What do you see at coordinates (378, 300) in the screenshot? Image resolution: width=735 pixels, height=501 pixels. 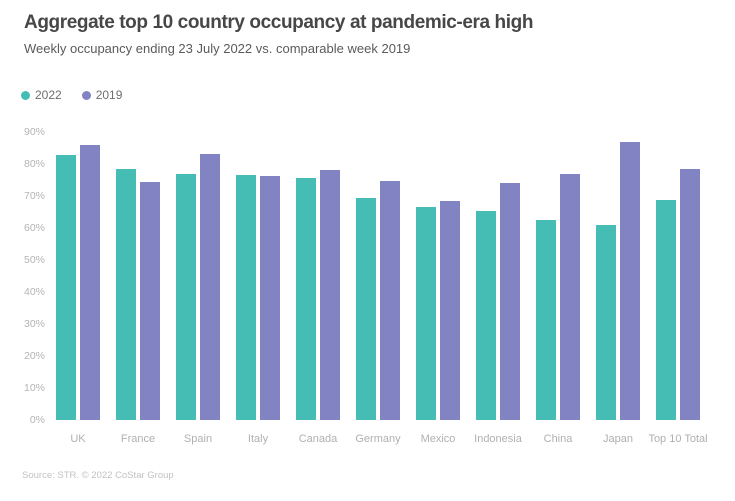 I see `bar-group-Germany` at bounding box center [378, 300].